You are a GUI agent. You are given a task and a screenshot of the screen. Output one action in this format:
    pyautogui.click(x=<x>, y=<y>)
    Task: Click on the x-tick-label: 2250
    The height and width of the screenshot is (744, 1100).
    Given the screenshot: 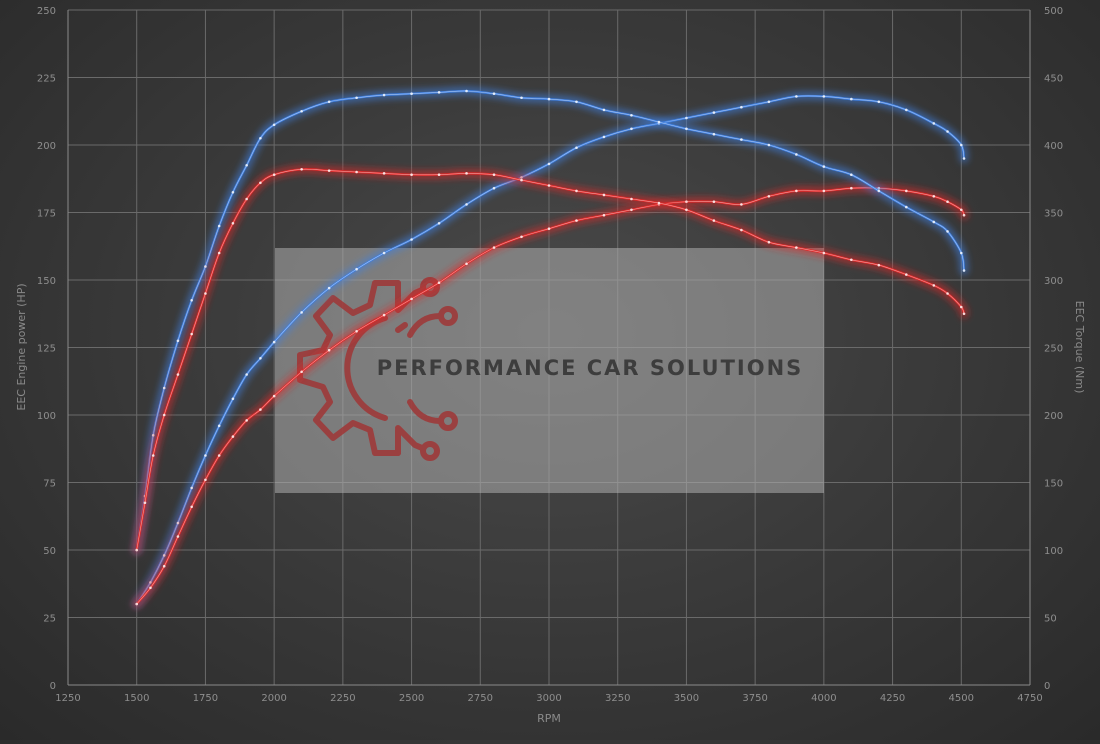 What is the action you would take?
    pyautogui.click(x=342, y=698)
    